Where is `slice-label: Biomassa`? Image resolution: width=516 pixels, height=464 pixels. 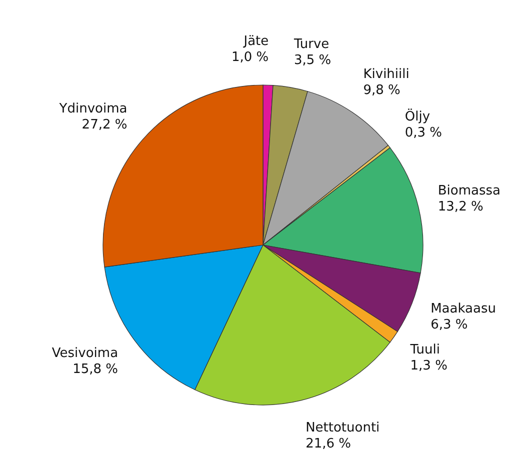 slice-label: Biomassa is located at coordinates (469, 191).